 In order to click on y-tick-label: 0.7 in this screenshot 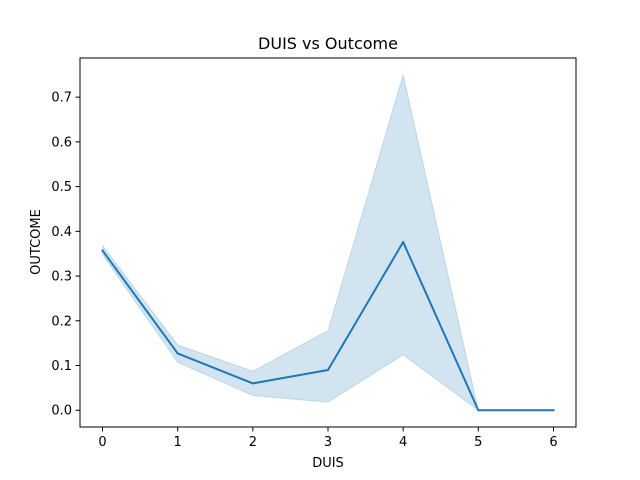, I will do `click(61, 98)`.